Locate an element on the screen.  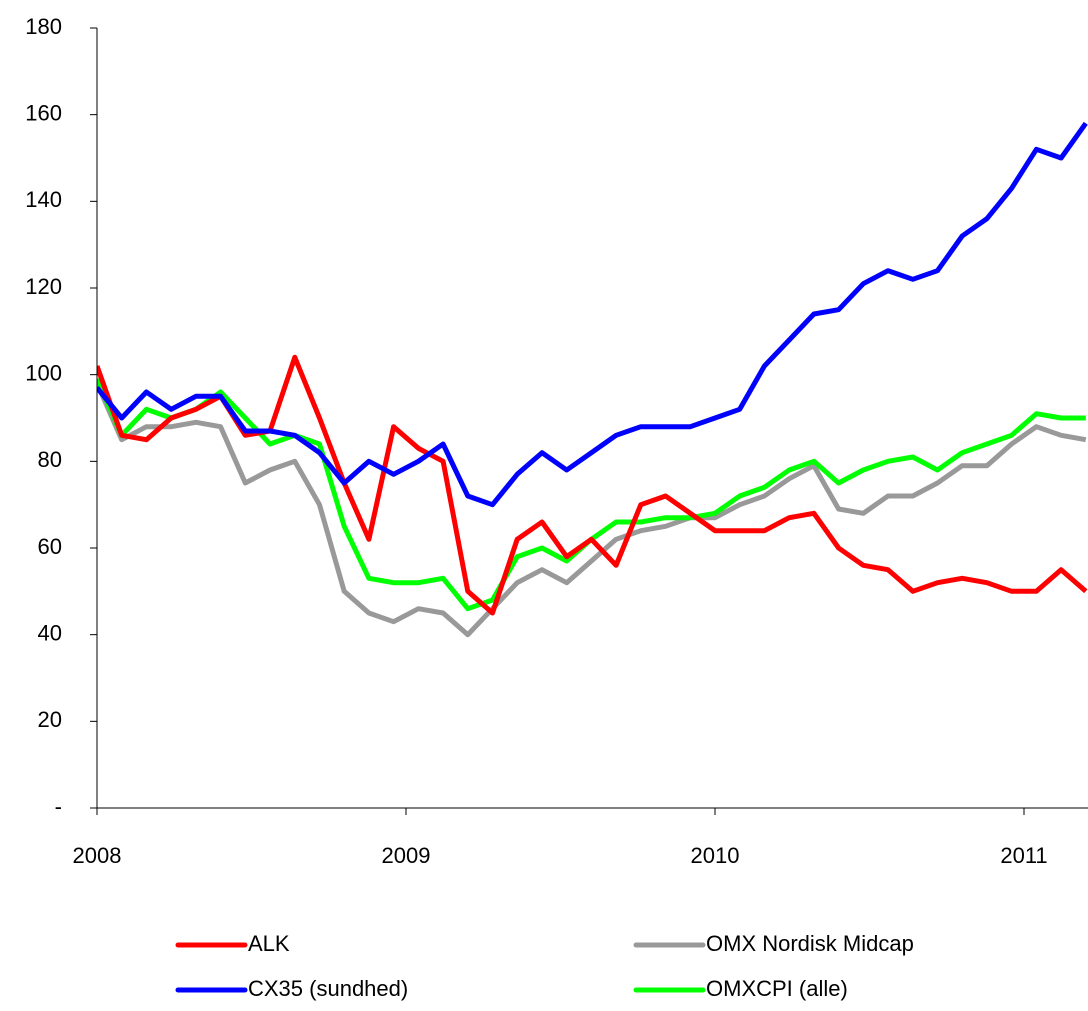
legend-label: ALK is located at coordinates (269, 943).